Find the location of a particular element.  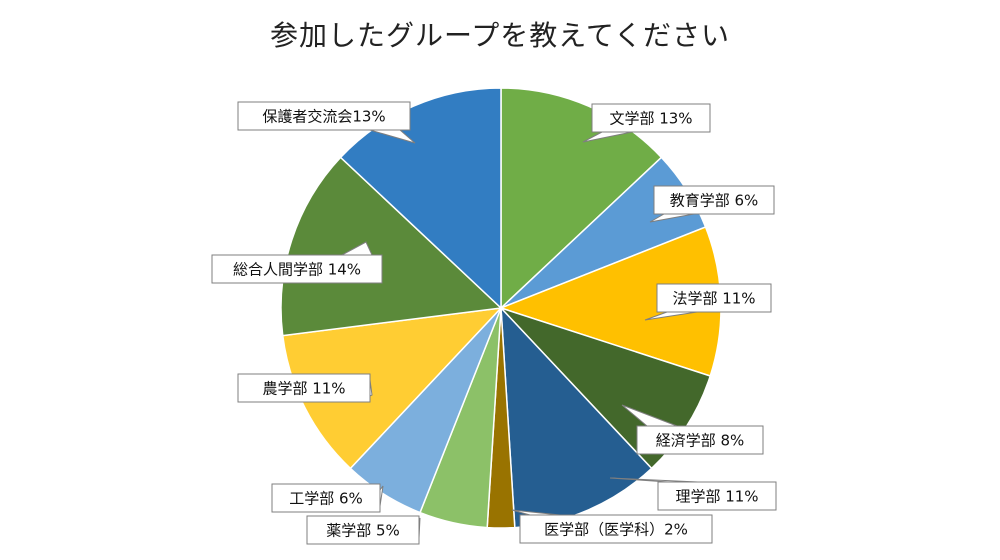

data-label: 教育学部 6% is located at coordinates (712, 204).